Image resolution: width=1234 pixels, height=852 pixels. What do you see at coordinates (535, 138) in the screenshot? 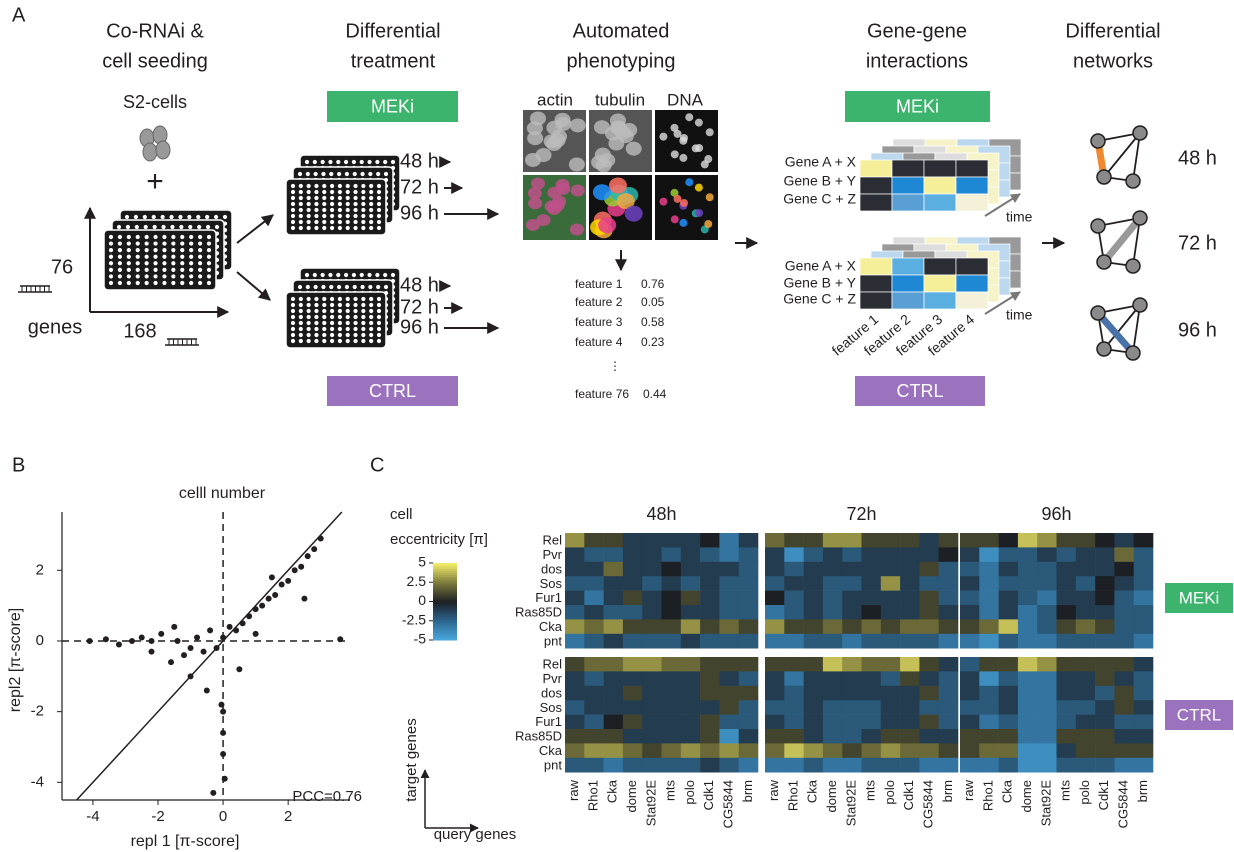
I see `nucleus` at bounding box center [535, 138].